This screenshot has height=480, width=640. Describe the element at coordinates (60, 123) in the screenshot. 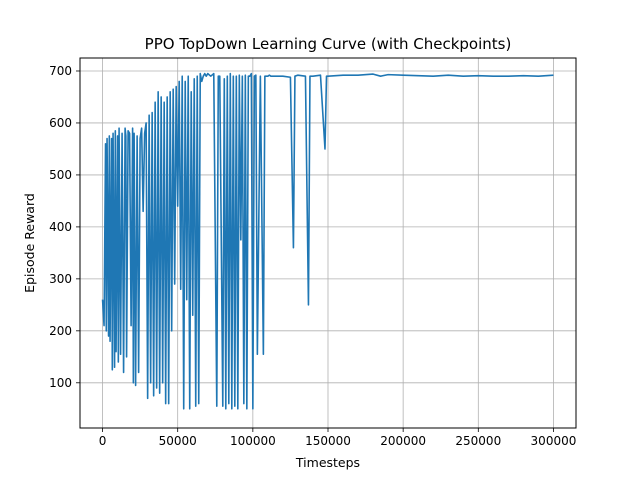

I see `y-tick-label: 600` at that location.